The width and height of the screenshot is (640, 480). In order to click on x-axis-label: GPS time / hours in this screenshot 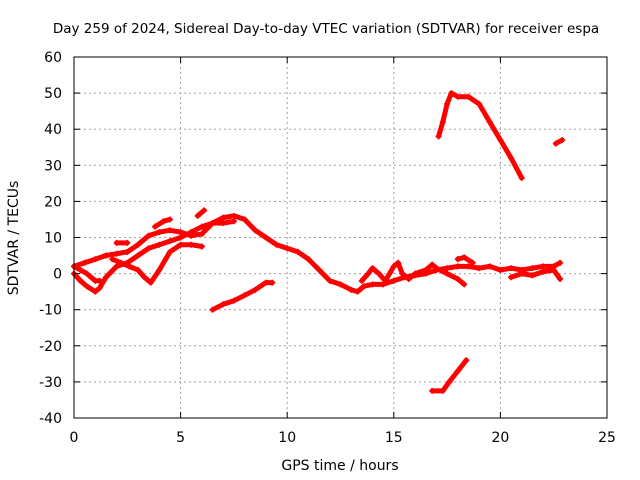, I will do `click(339, 466)`.